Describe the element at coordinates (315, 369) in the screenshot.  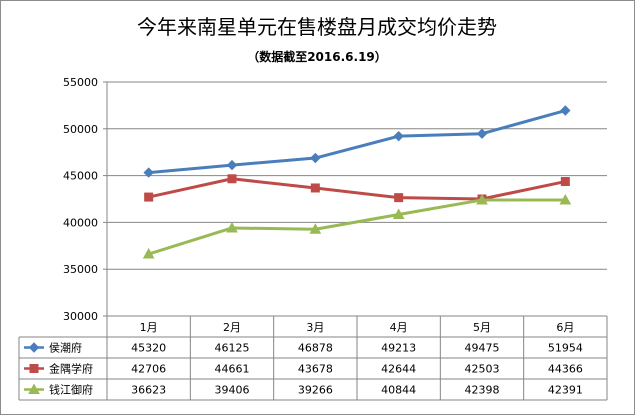
I see `table-value: 43678` at that location.